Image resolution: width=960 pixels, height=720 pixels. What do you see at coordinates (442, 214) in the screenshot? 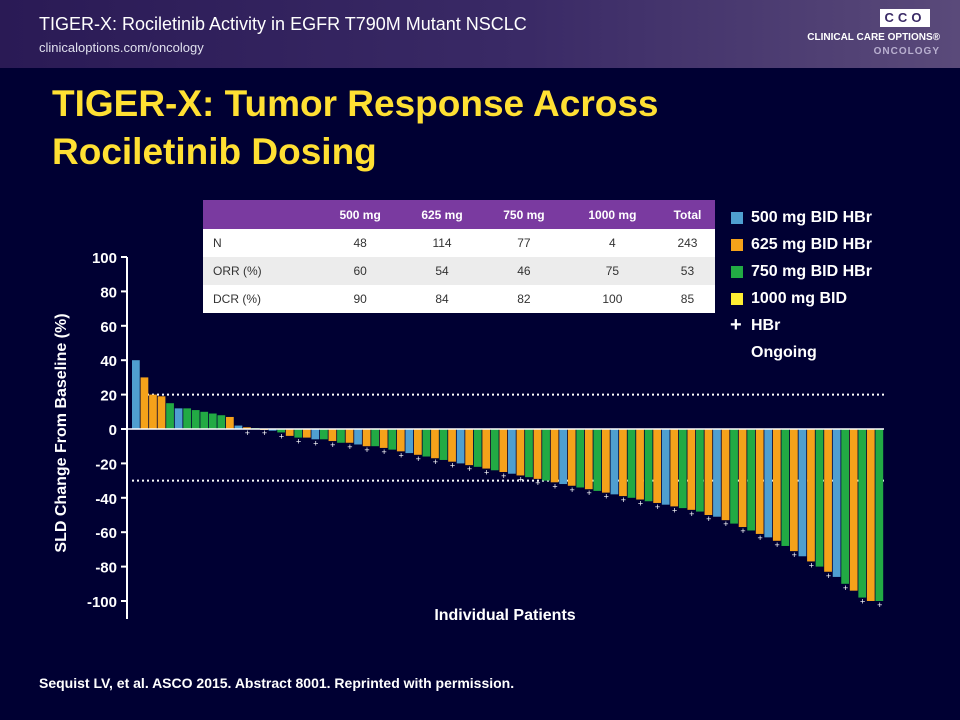
I see `table-header-cell: 625 mg` at bounding box center [442, 214].